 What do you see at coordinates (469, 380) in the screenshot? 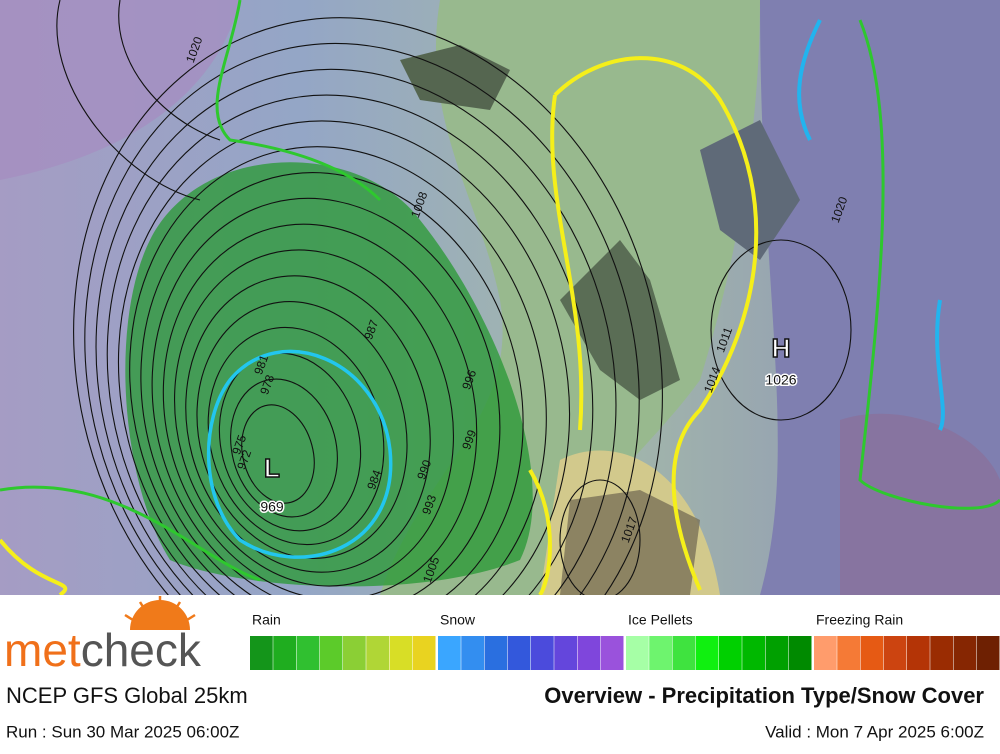
I see `isobar-label: 996` at bounding box center [469, 380].